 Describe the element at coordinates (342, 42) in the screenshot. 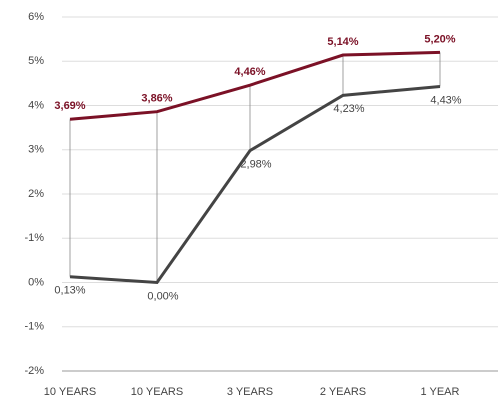

I see `value-label: 5,14%` at that location.